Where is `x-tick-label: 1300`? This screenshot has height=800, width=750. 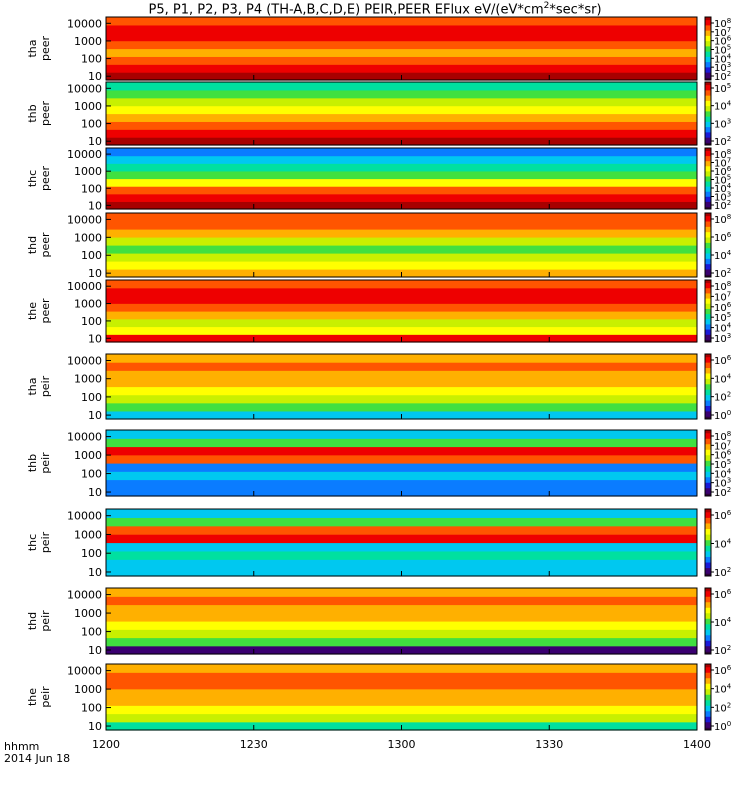
x-tick-label: 1300 is located at coordinates (402, 744).